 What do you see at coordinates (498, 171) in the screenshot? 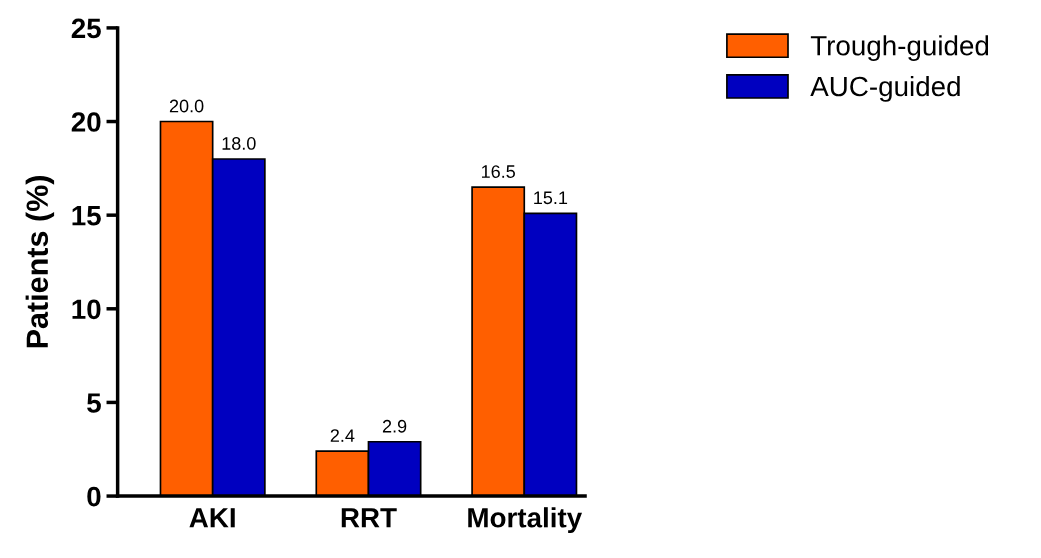
I see `data-label: 16.5` at bounding box center [498, 171].